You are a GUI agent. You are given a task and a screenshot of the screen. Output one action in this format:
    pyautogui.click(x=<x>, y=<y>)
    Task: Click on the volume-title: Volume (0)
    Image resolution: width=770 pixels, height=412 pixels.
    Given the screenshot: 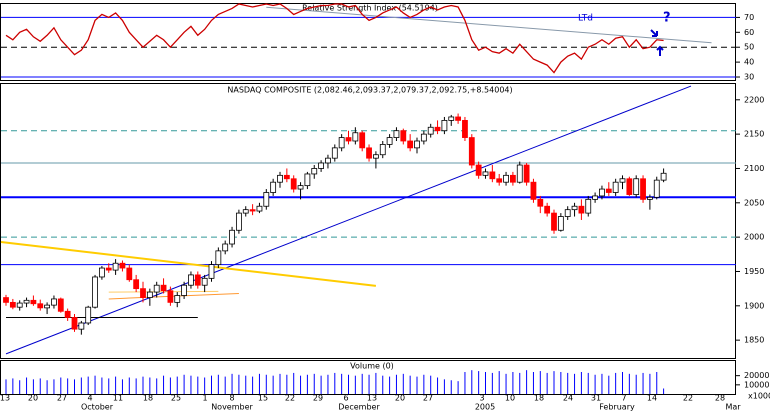 What is the action you would take?
    pyautogui.click(x=372, y=366)
    